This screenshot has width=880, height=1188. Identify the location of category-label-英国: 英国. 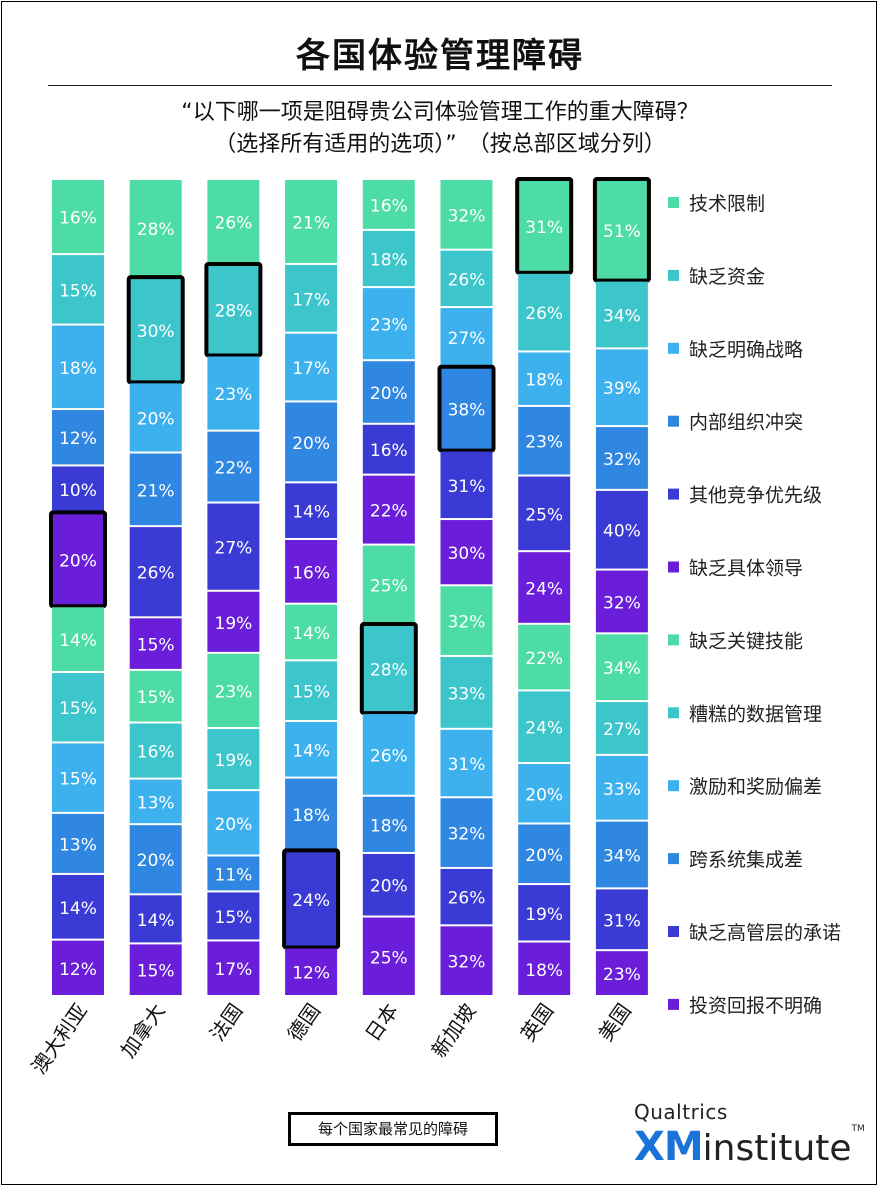
(537, 1022).